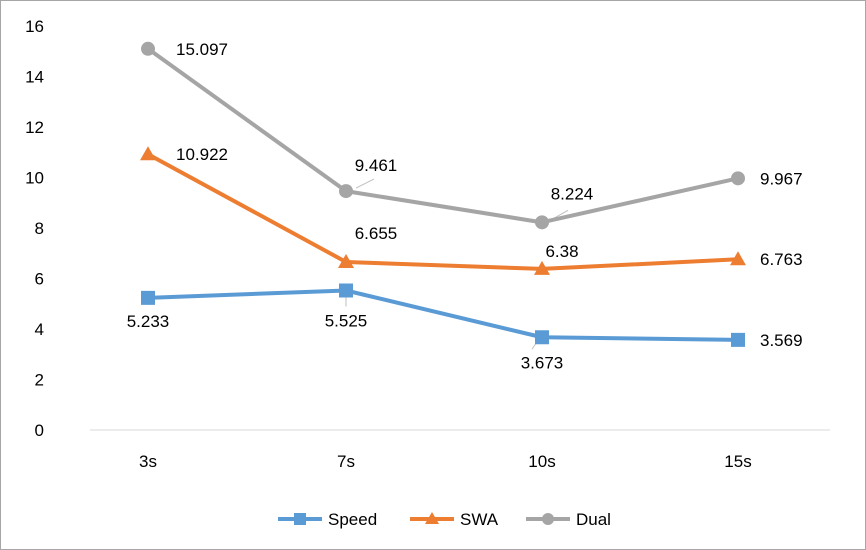 The image size is (866, 550). I want to click on data-label-dual: 8.224, so click(572, 193).